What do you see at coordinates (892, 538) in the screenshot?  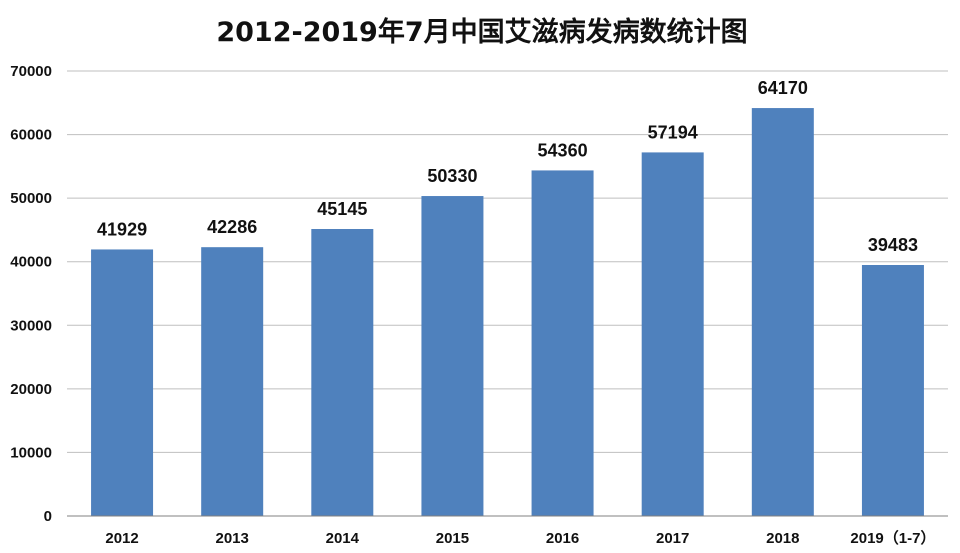 I see `x-tick-label: 2019（1-7）` at bounding box center [892, 538].